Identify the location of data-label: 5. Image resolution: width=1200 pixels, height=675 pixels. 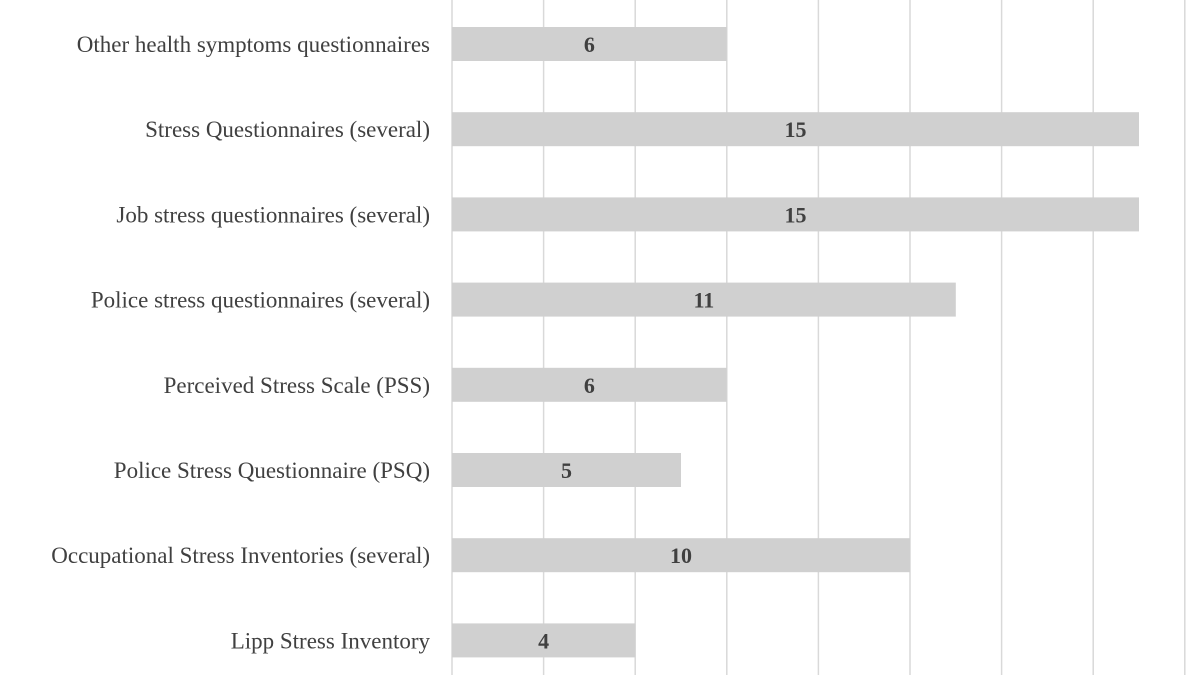
(566, 470).